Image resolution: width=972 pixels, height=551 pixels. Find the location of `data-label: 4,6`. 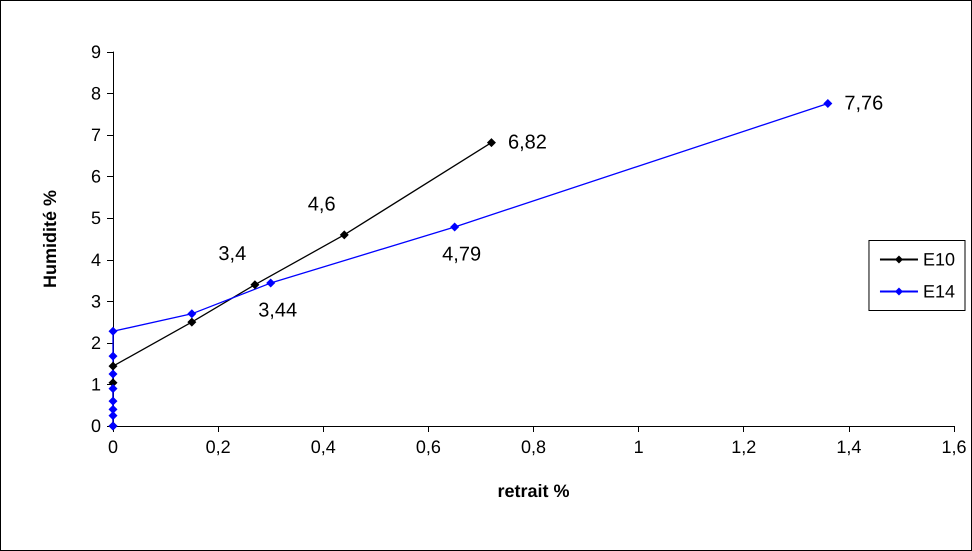

data-label: 4,6 is located at coordinates (322, 204).